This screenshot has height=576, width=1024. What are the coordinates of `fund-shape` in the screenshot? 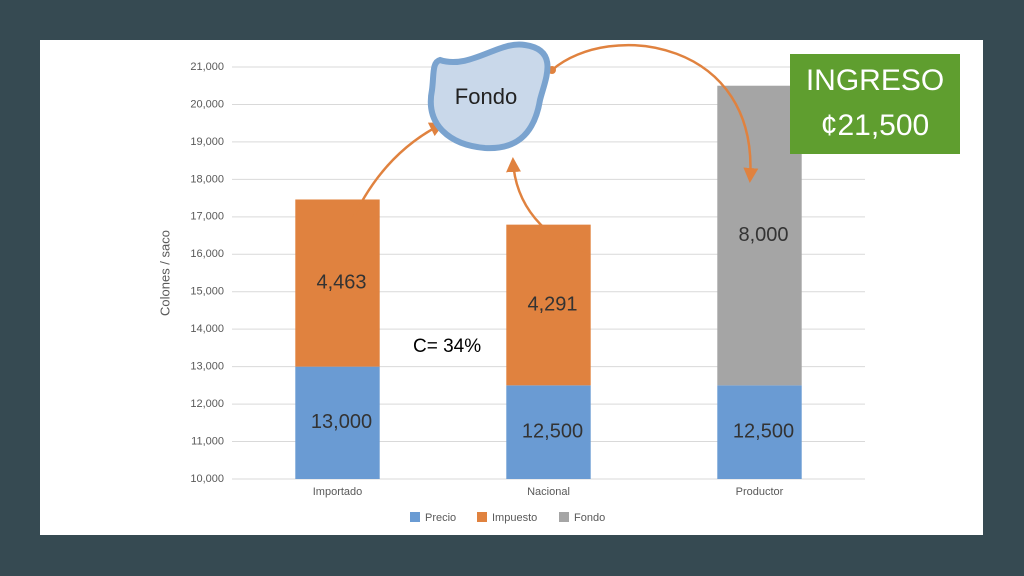 It's located at (489, 96).